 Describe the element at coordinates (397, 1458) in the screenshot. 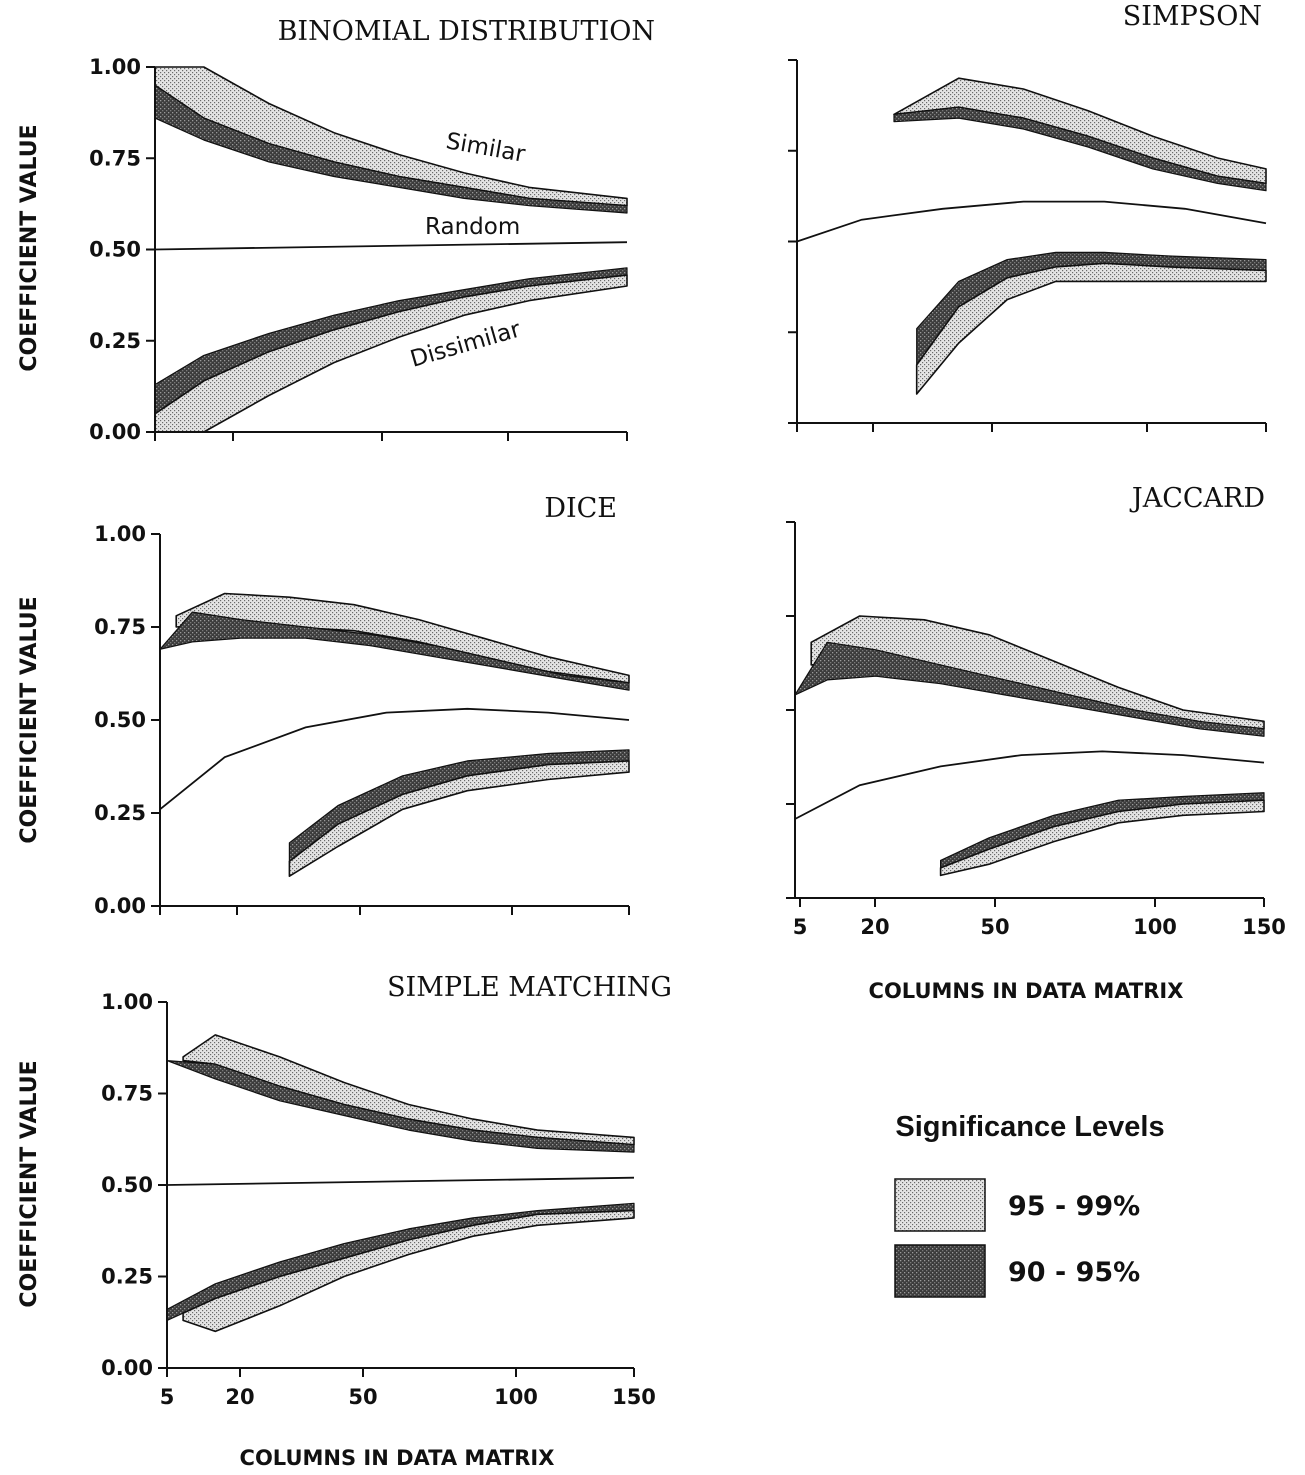

I see `simple-matching-x-axis-label: COLUMNS IN DATA MATRIX` at that location.